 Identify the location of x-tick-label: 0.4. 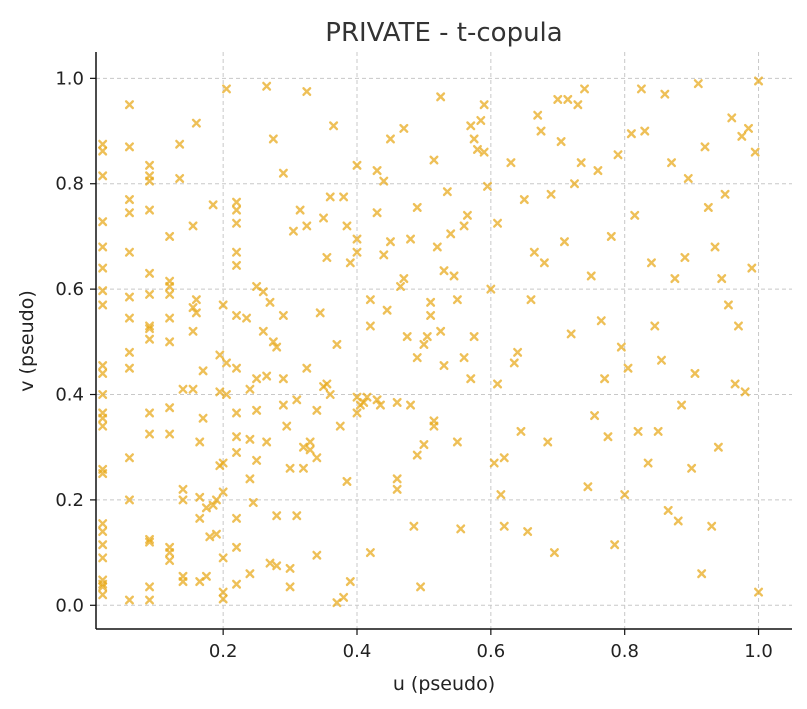
(357, 651).